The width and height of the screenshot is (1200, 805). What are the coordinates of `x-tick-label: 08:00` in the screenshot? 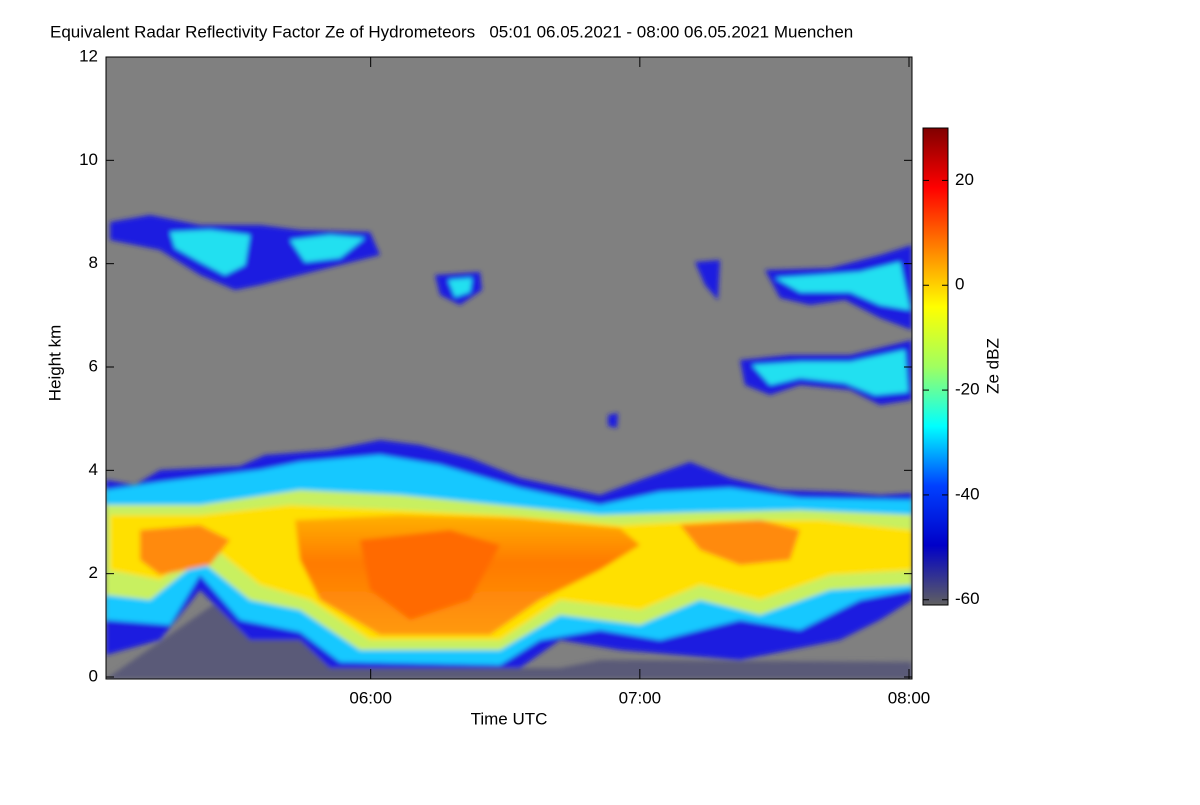 It's located at (909, 697).